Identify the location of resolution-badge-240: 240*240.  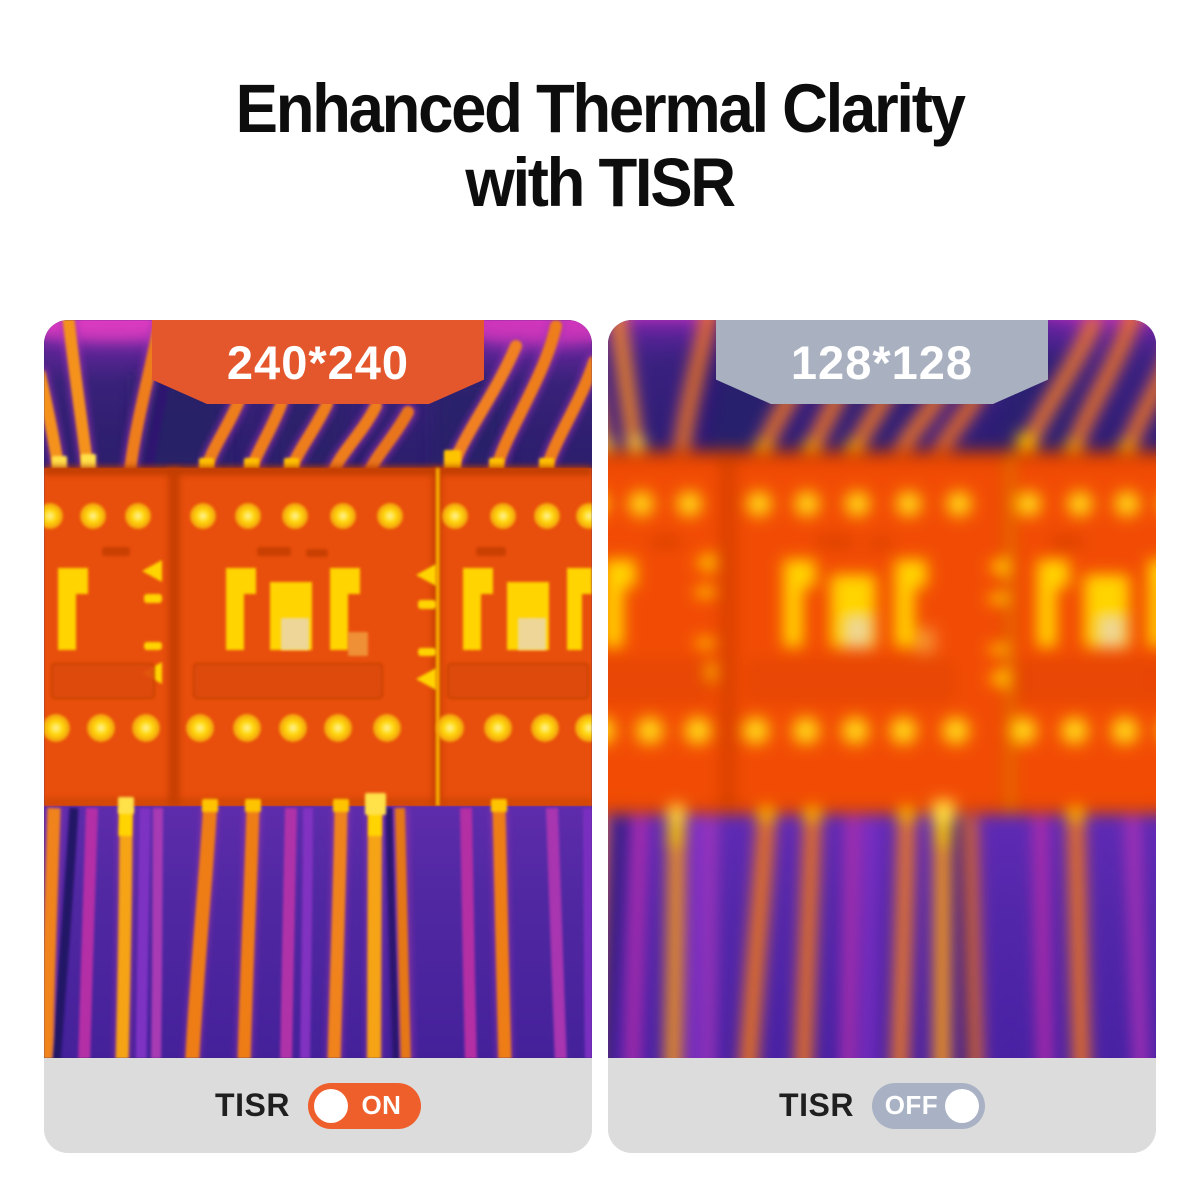
(318, 362).